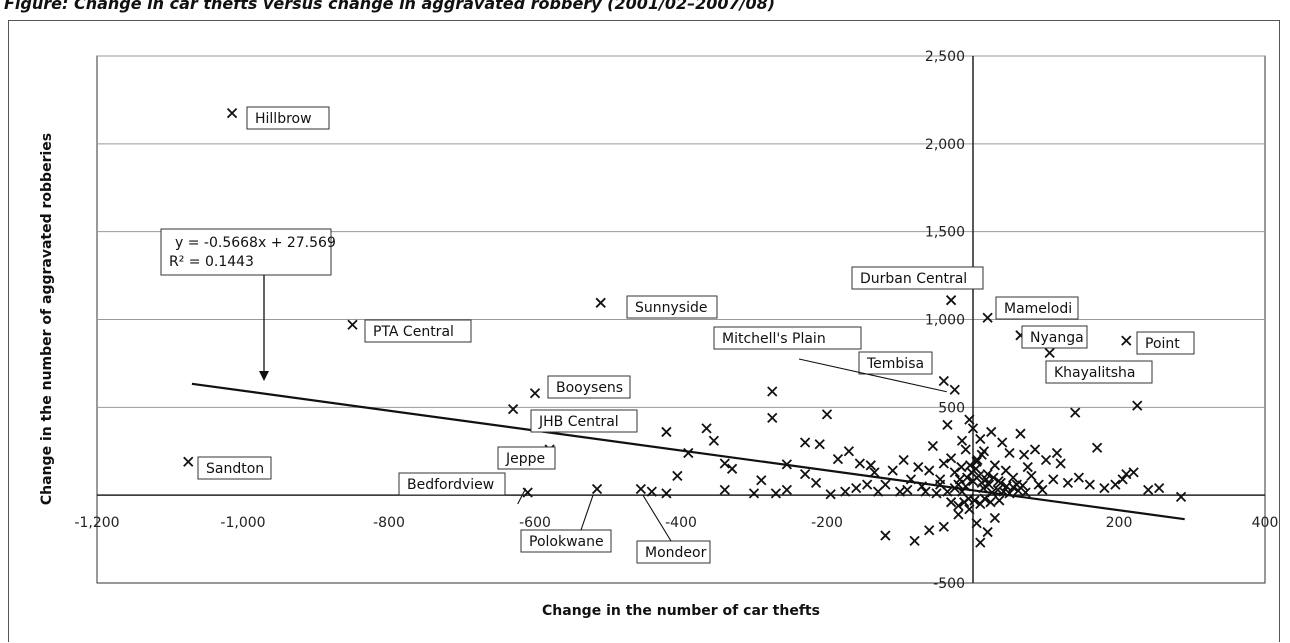 The height and width of the screenshot is (643, 1290). I want to click on point-label-text: Point, so click(1162, 344).